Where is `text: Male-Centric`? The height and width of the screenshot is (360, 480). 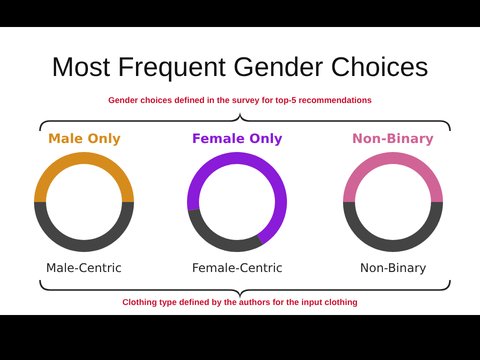
text: Male-Centric is located at coordinates (84, 268).